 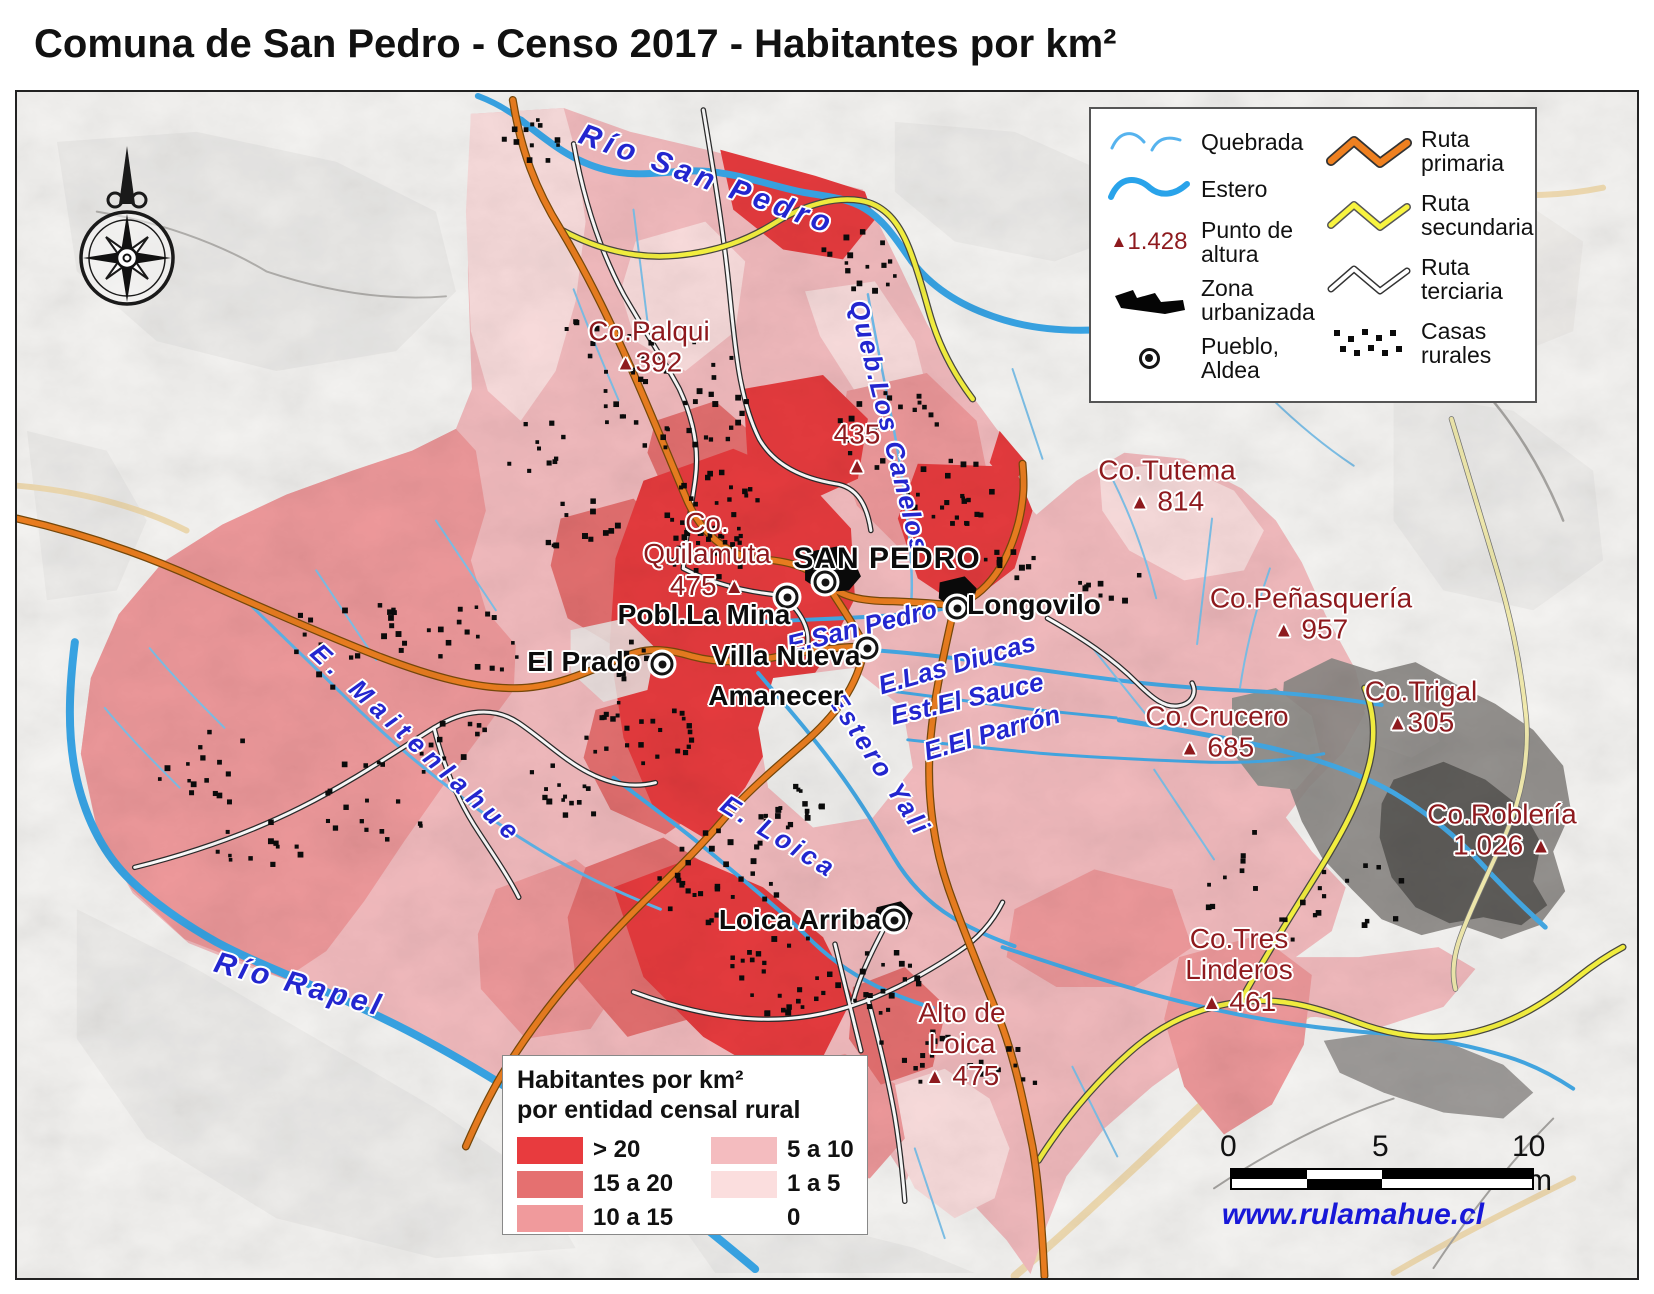 I want to click on symbol-legend: Quebrada Estero ▲ 1.428 Punto de altura, so click(x=1313, y=255).